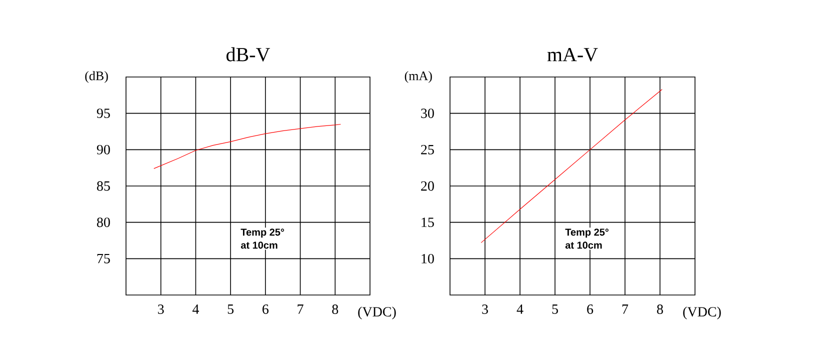 The image size is (821, 338). Describe the element at coordinates (571, 166) in the screenshot. I see `line-series` at that location.